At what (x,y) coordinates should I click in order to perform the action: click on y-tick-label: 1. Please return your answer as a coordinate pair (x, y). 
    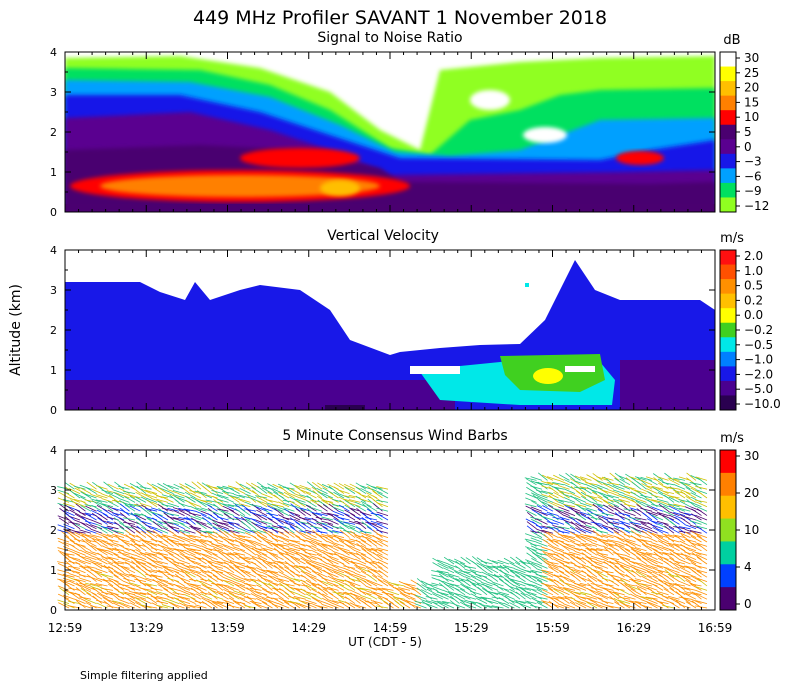
    Looking at the image, I should click on (53, 172).